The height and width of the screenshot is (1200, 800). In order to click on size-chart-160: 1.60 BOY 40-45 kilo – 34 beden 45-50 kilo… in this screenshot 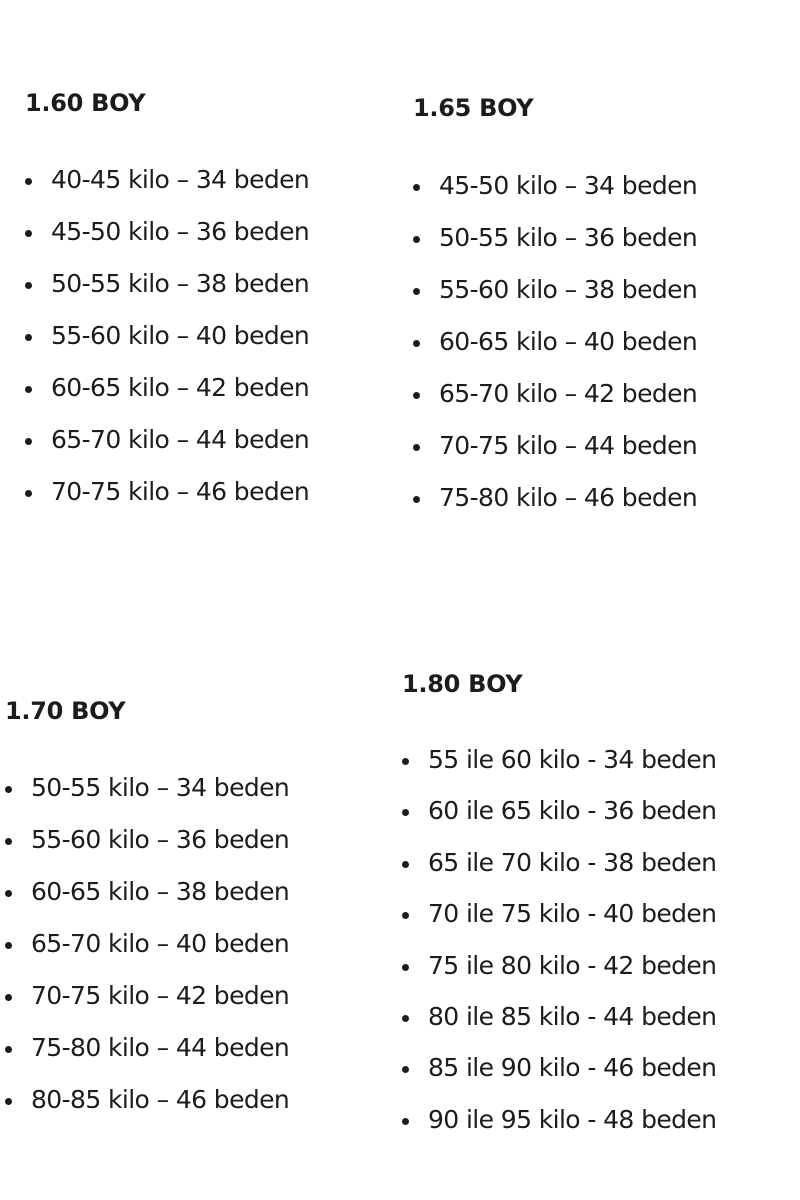, I will do `click(167, 303)`.